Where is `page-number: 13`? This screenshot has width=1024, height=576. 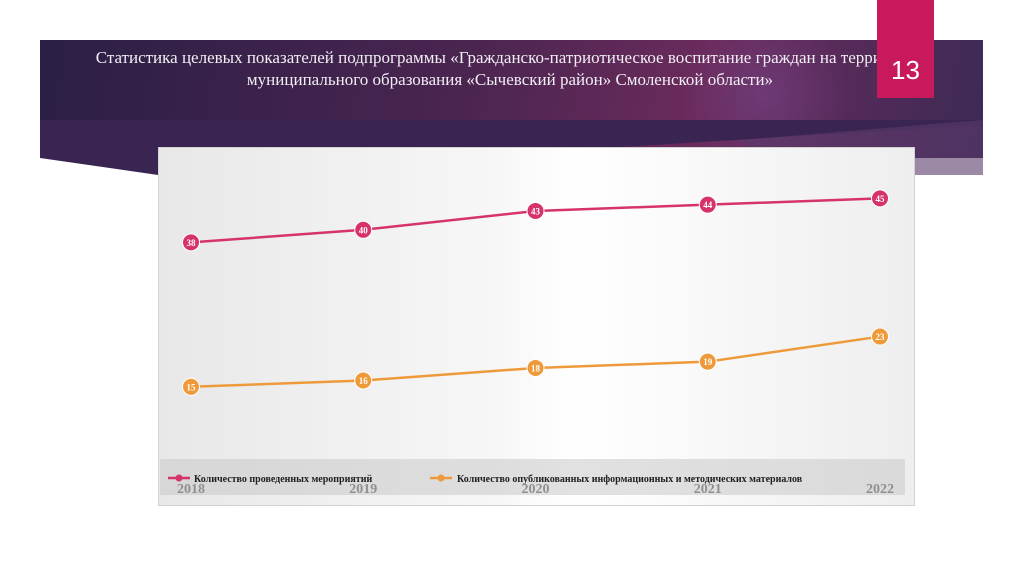 page-number: 13 is located at coordinates (905, 70).